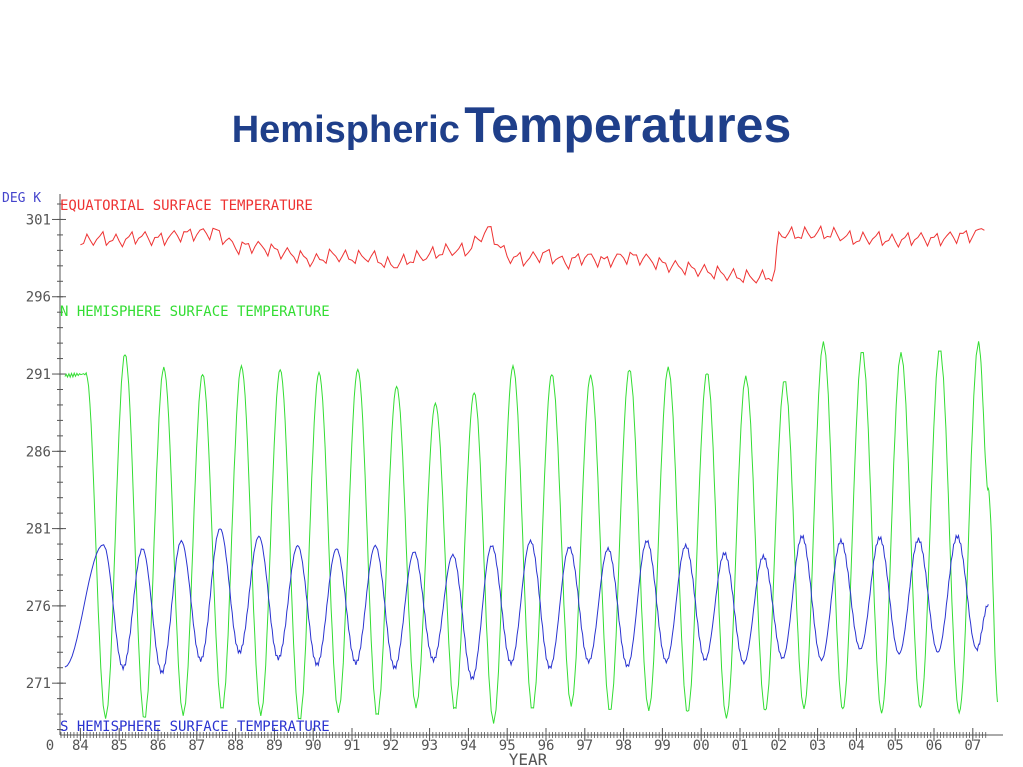 This screenshot has height=767, width=1023. What do you see at coordinates (50, 746) in the screenshot?
I see `x-origin-label: 0` at bounding box center [50, 746].